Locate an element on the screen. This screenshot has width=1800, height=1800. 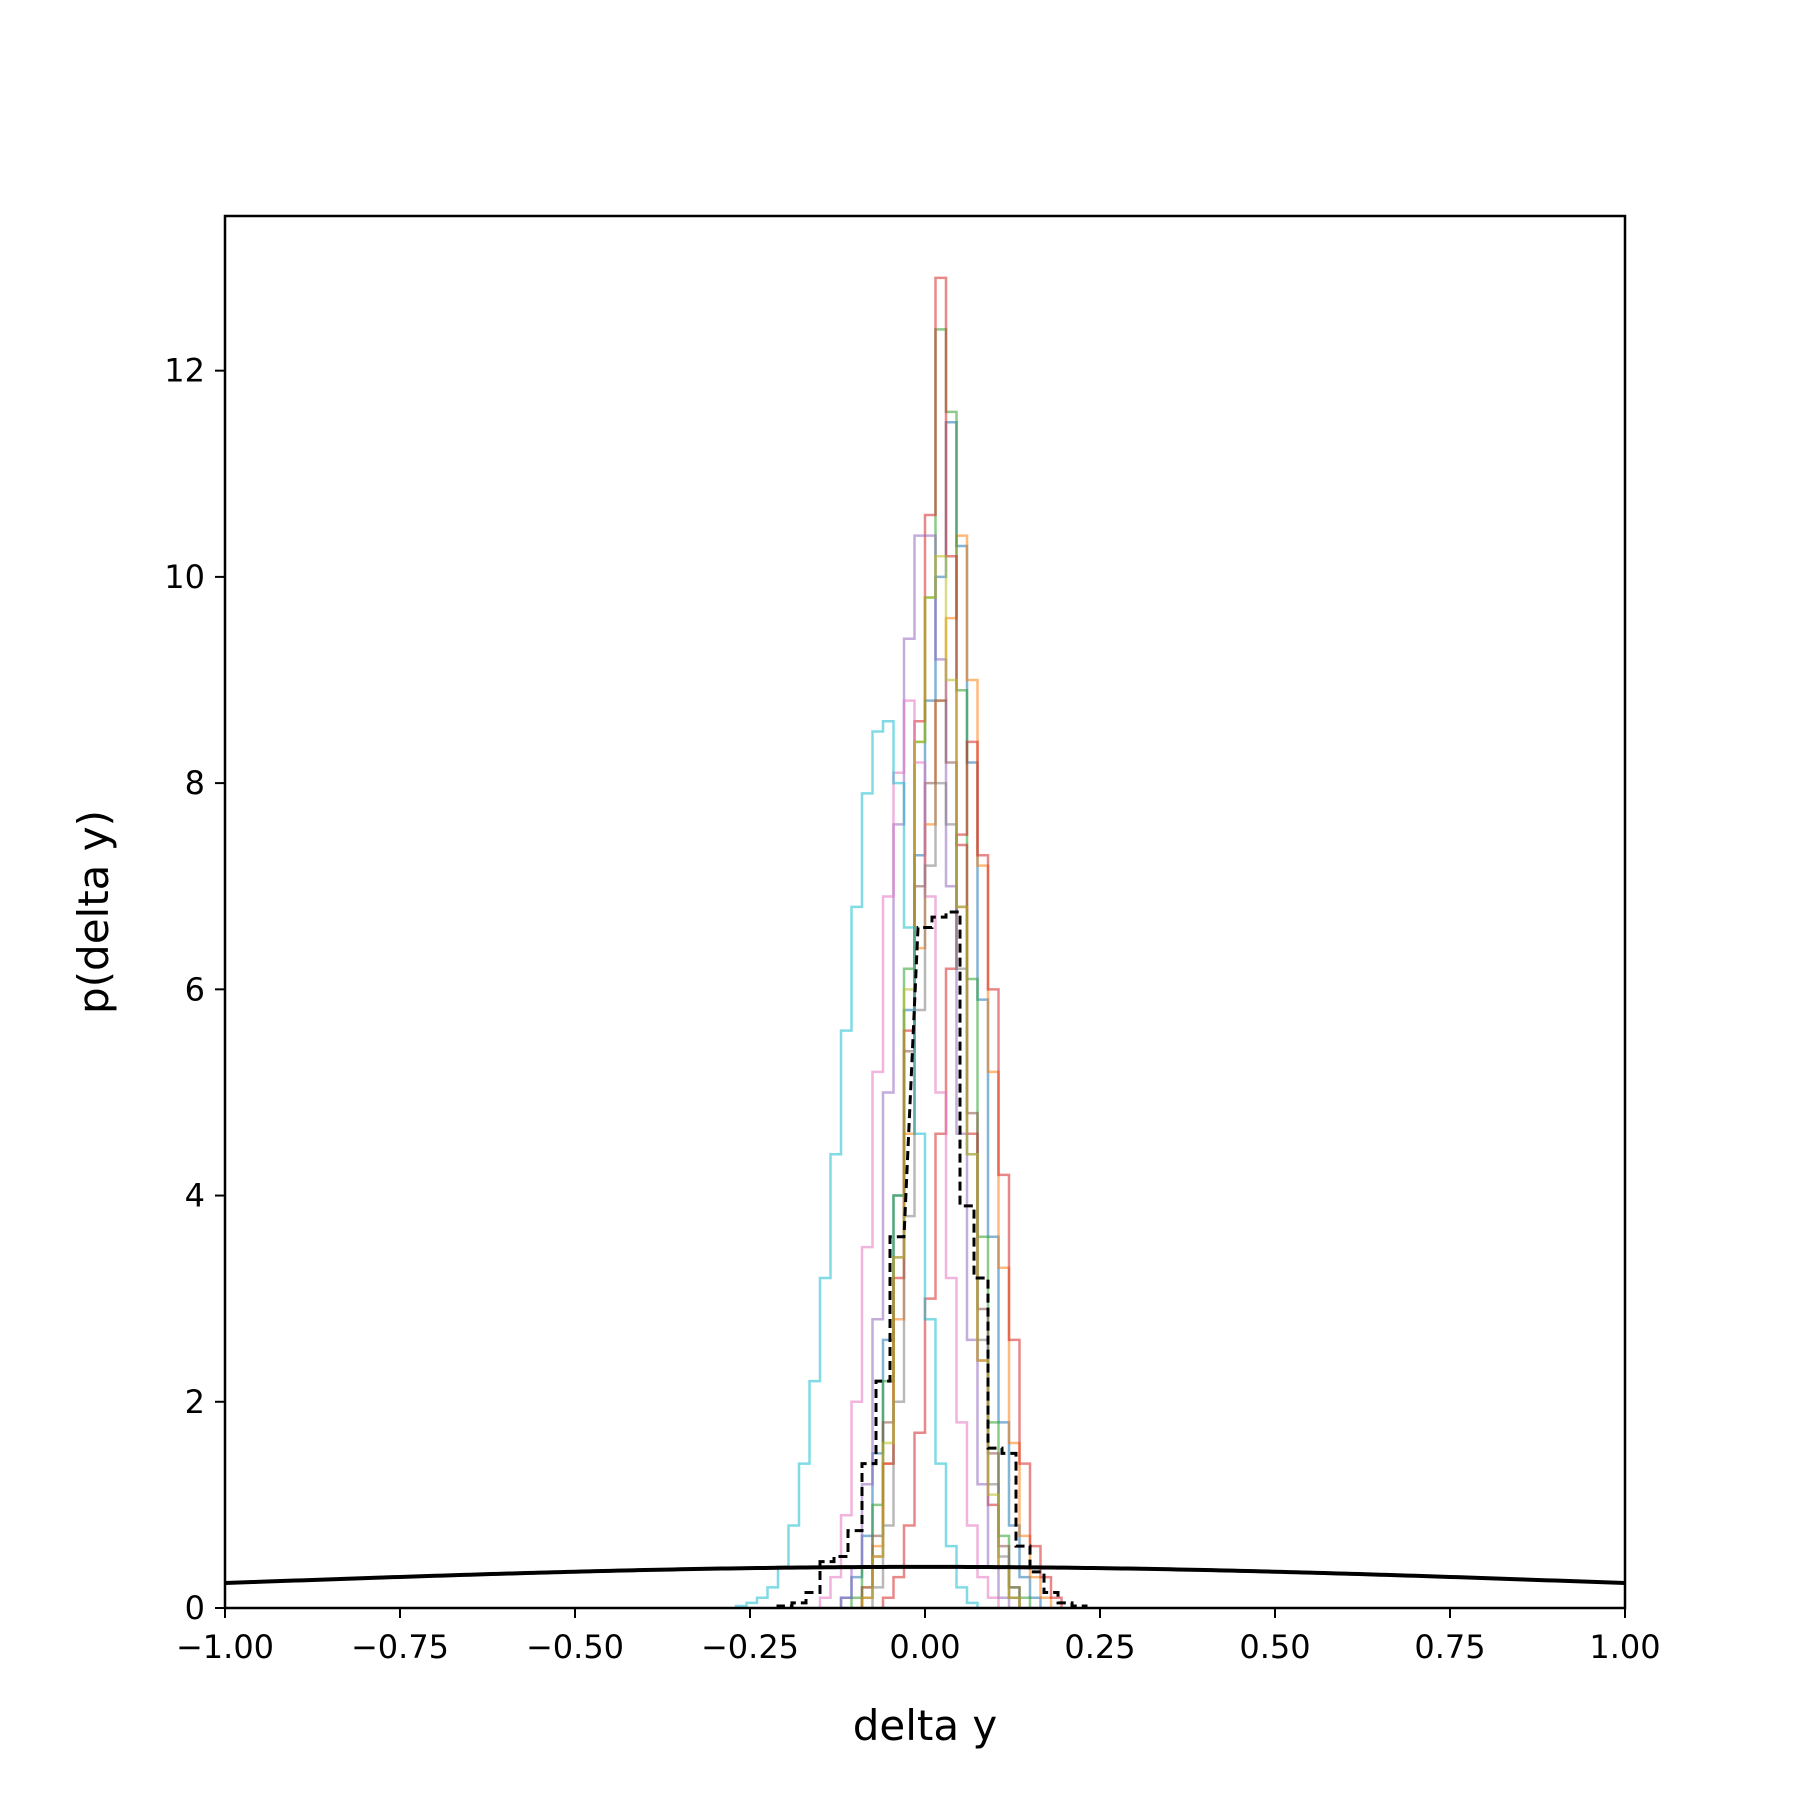
y-tick-label: 12 is located at coordinates (184, 371).